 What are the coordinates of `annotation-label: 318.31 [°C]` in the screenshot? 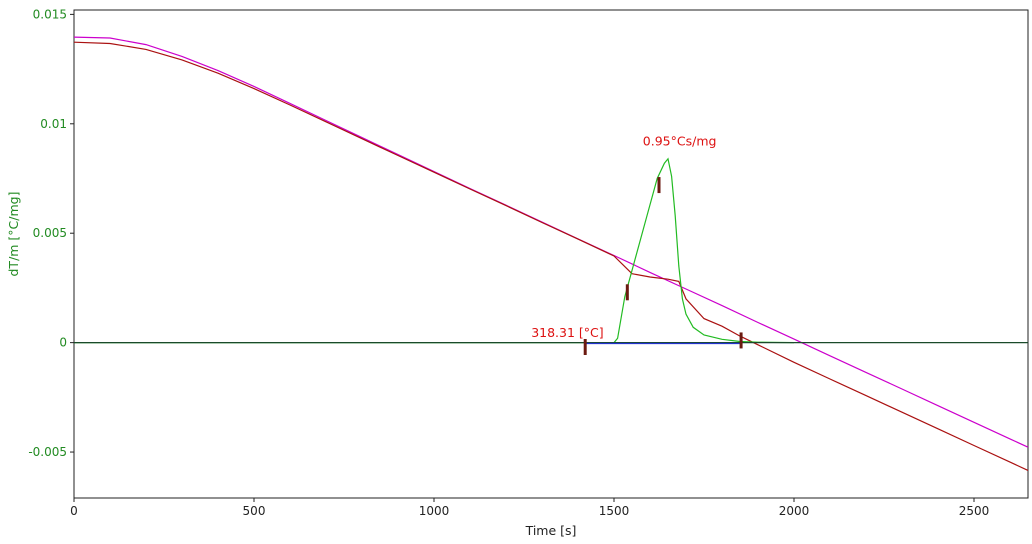 It's located at (567, 332).